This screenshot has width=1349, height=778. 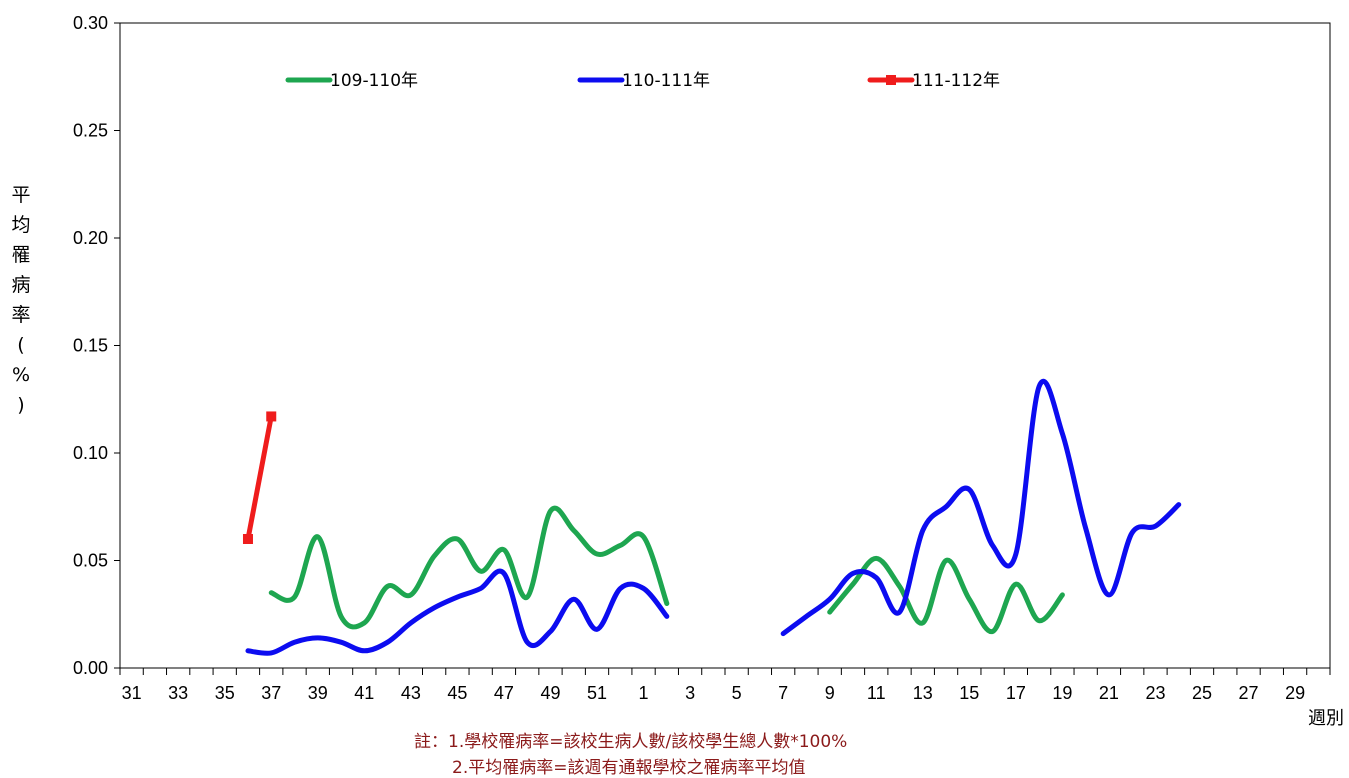 I want to click on note-line-1: 註：1.學校罹病率=該校生病人數/該校學生總人數*100%, so click(x=631, y=742).